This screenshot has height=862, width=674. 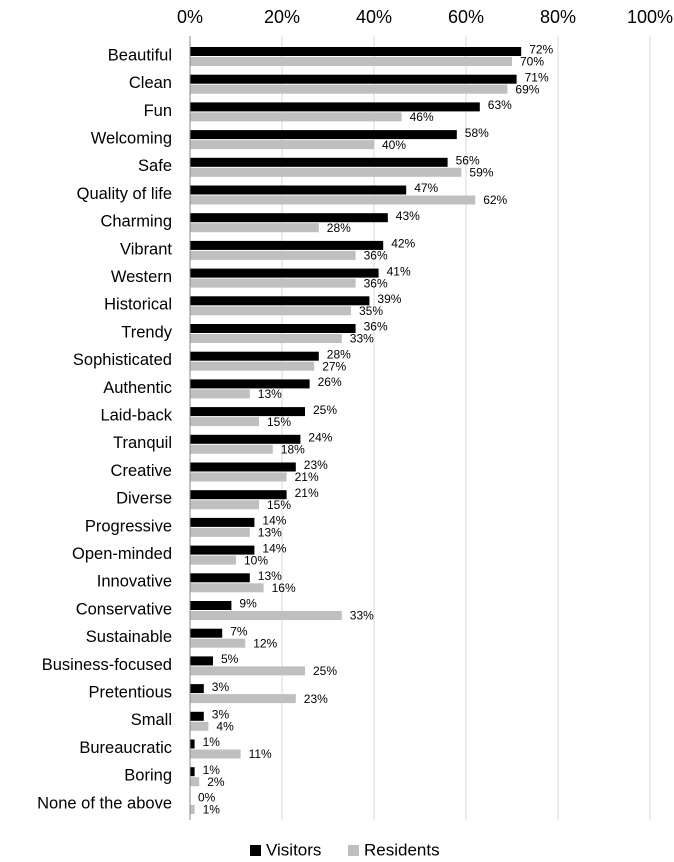 What do you see at coordinates (140, 55) in the screenshot?
I see `category-label: Beautiful` at bounding box center [140, 55].